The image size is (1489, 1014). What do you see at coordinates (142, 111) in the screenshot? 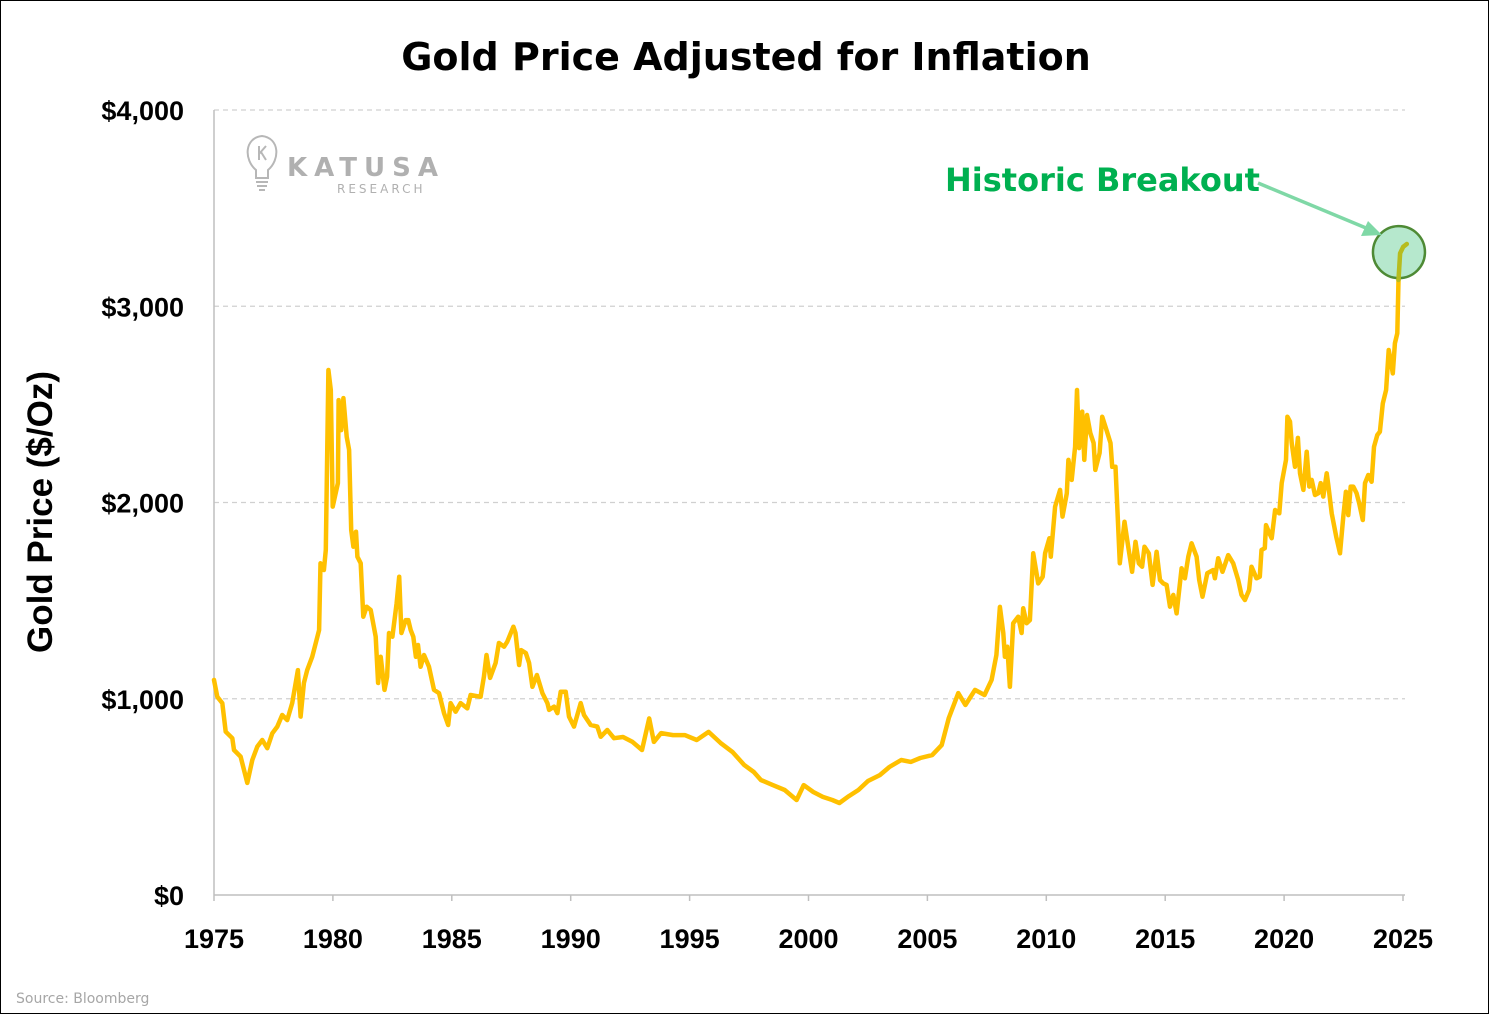
I see `y-tick-label: $4,000` at bounding box center [142, 111].